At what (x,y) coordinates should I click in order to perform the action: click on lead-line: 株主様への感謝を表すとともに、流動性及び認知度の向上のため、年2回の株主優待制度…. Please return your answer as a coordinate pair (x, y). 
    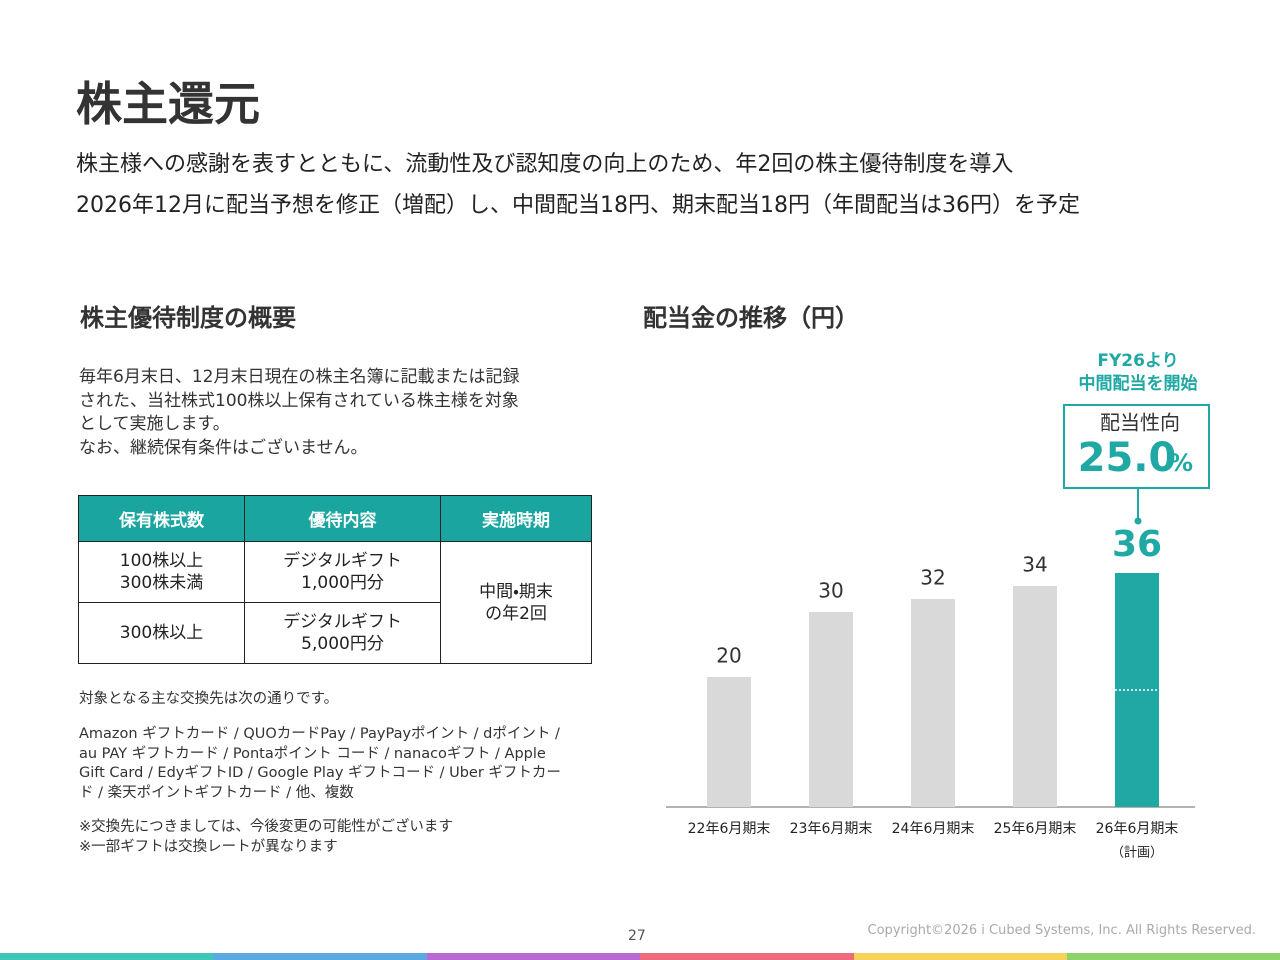
    Looking at the image, I should click on (545, 164).